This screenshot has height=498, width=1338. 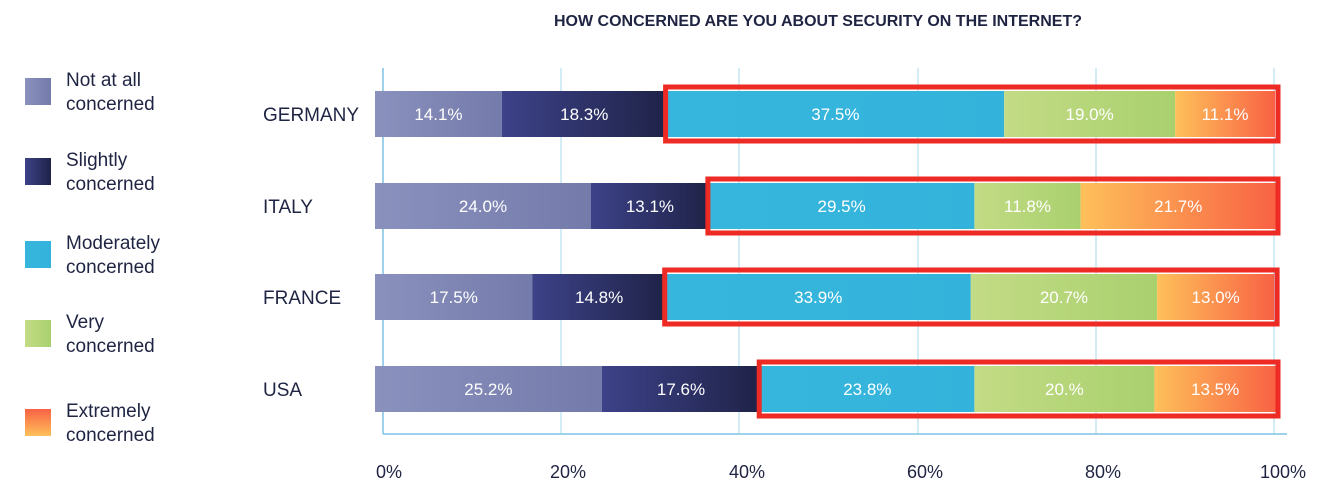 I want to click on bar-value-label: 11.1%, so click(x=1225, y=114).